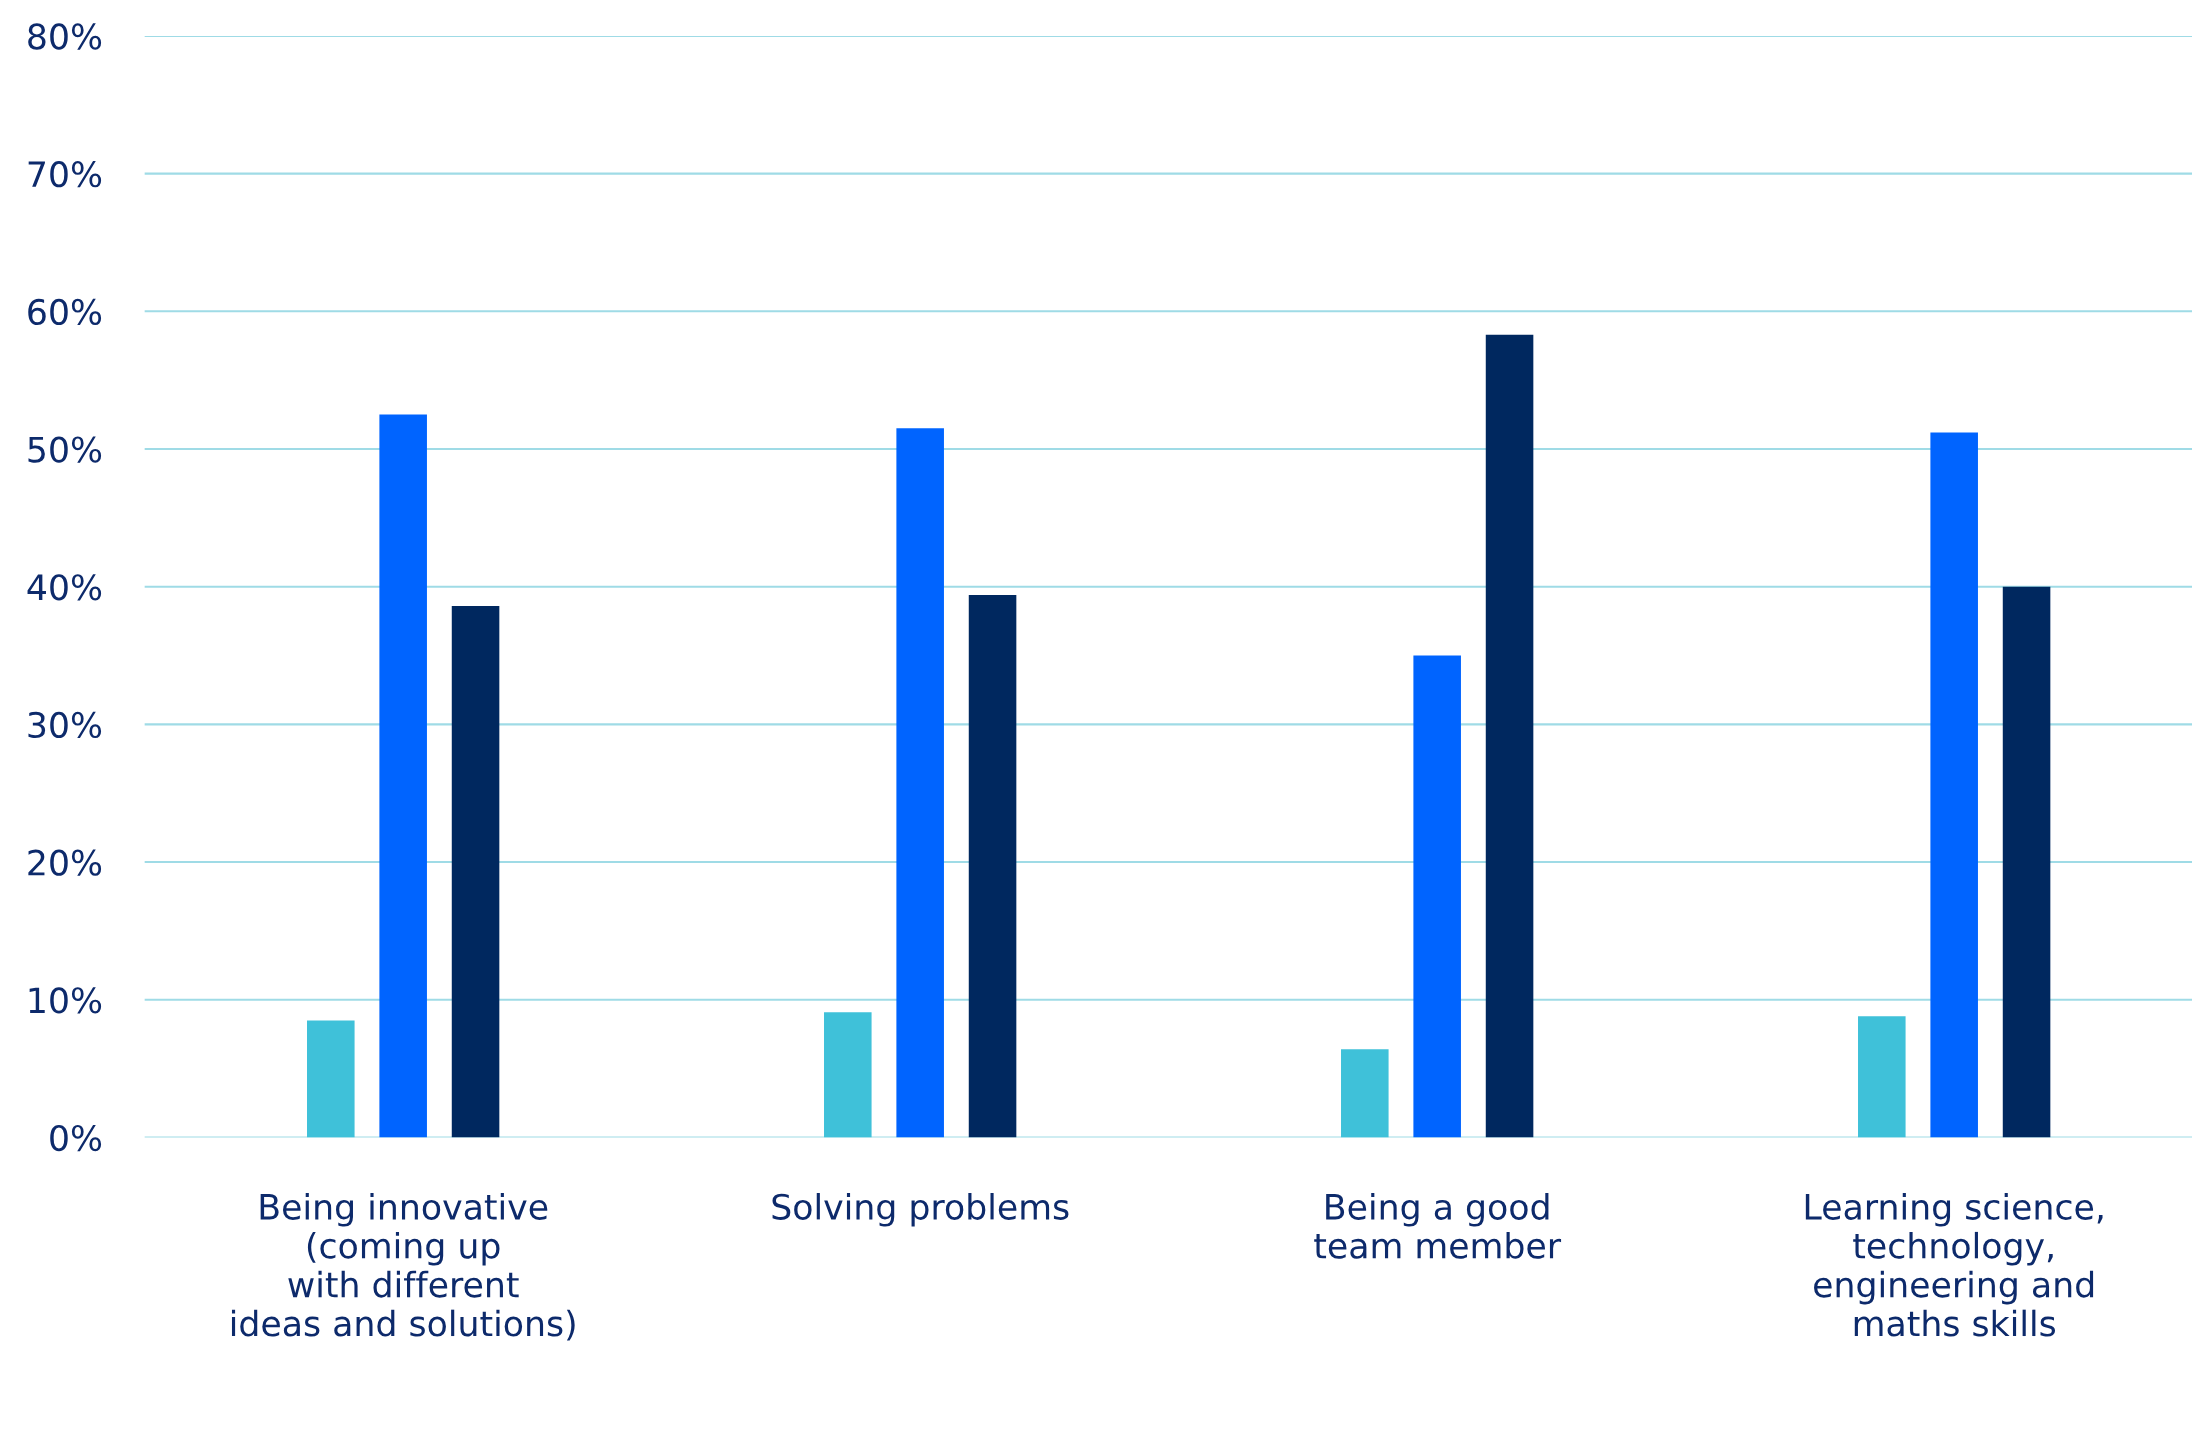  What do you see at coordinates (65, 862) in the screenshot?
I see `y-tick-label: 20%` at bounding box center [65, 862].